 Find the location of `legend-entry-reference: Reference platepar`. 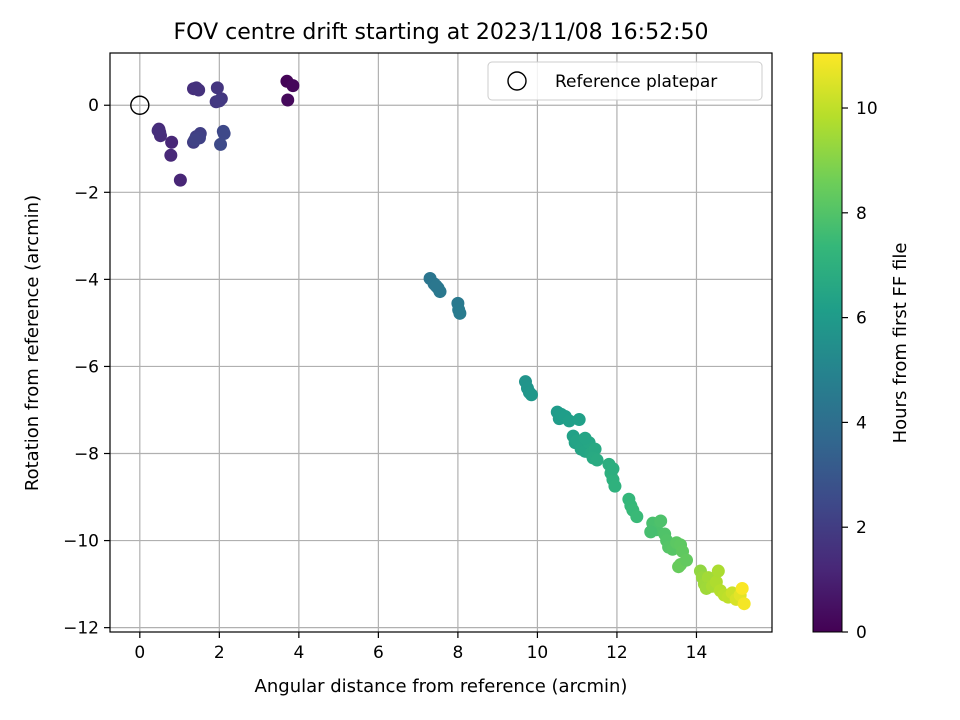

legend-entry-reference: Reference platepar is located at coordinates (636, 82).